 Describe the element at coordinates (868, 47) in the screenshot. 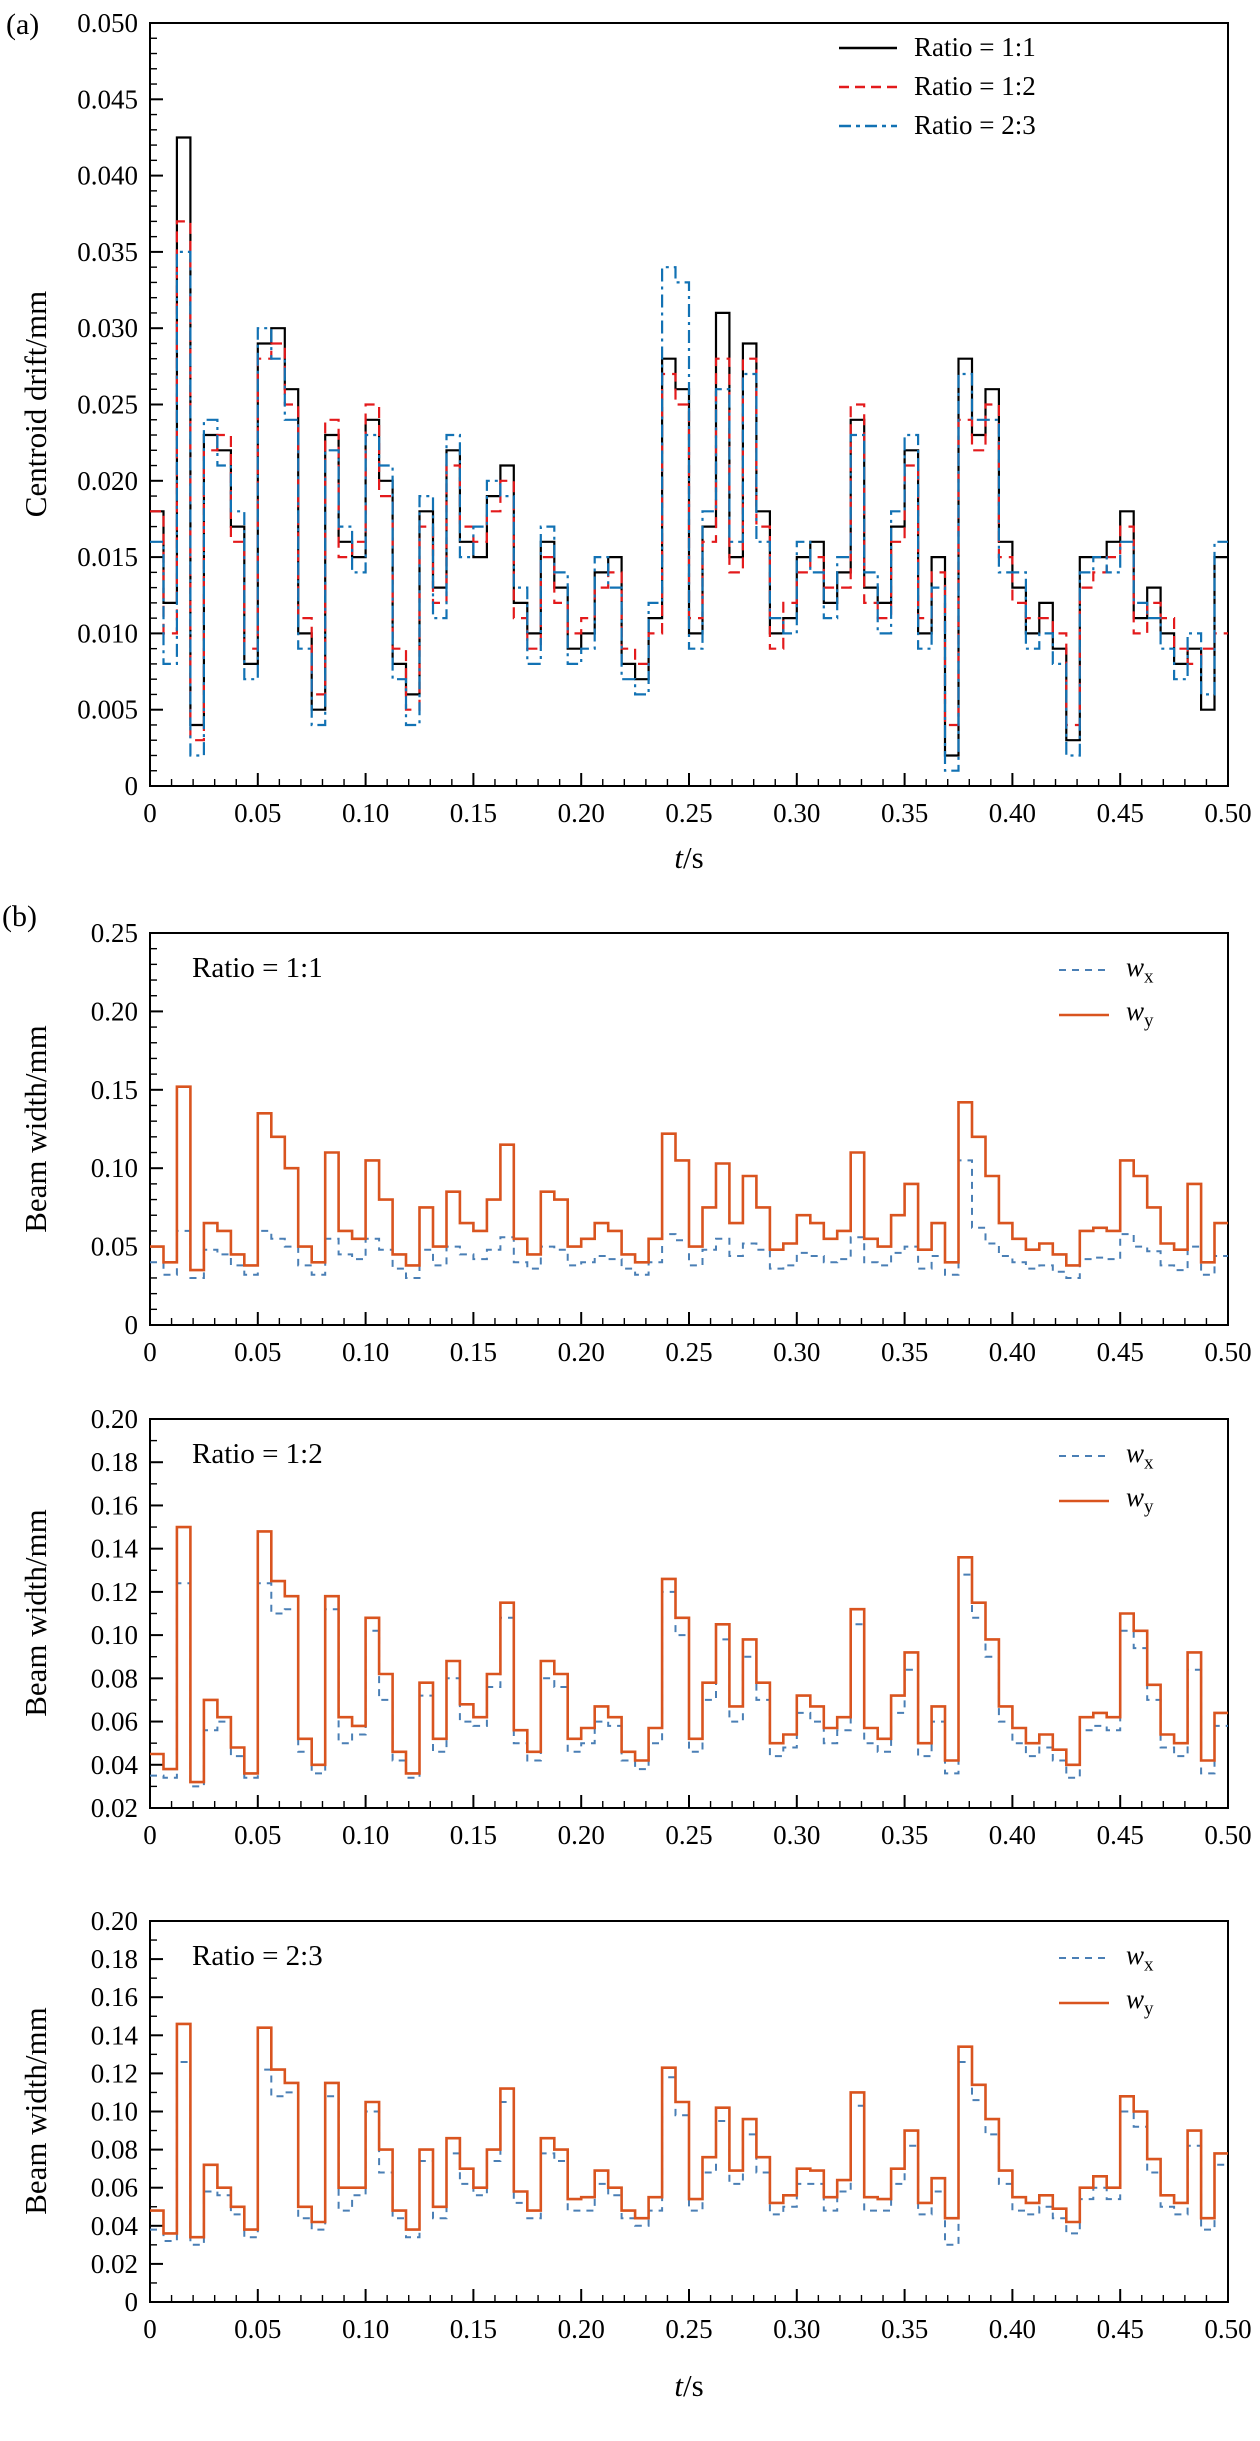

I see `line-sample-solid-black` at that location.